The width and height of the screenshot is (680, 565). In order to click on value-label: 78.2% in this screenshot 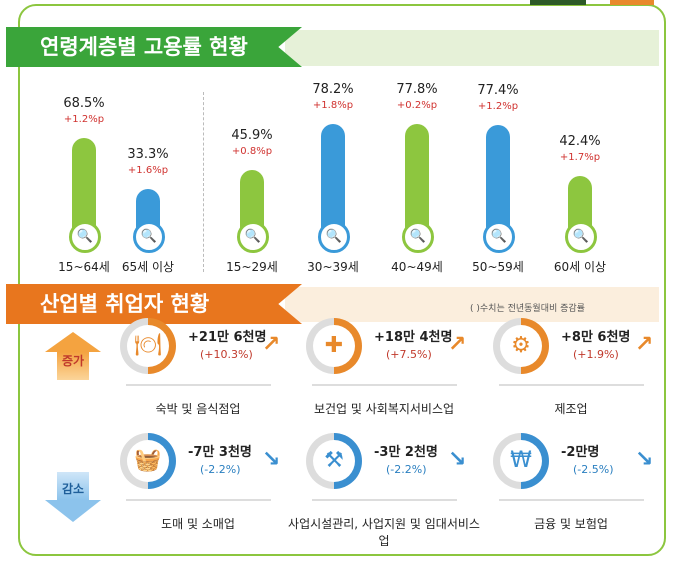, I will do `click(333, 89)`.